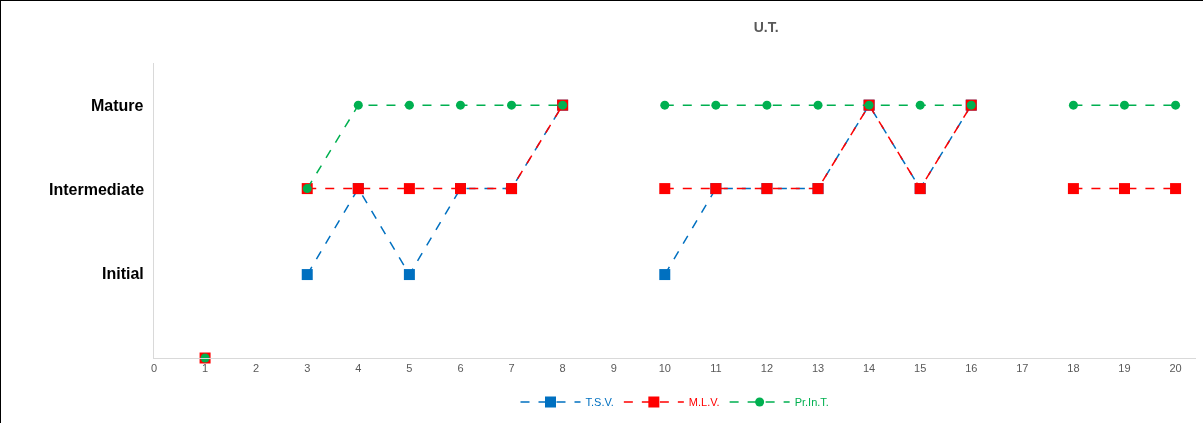  Describe the element at coordinates (811, 402) in the screenshot. I see `text: Pr.In.T.` at that location.